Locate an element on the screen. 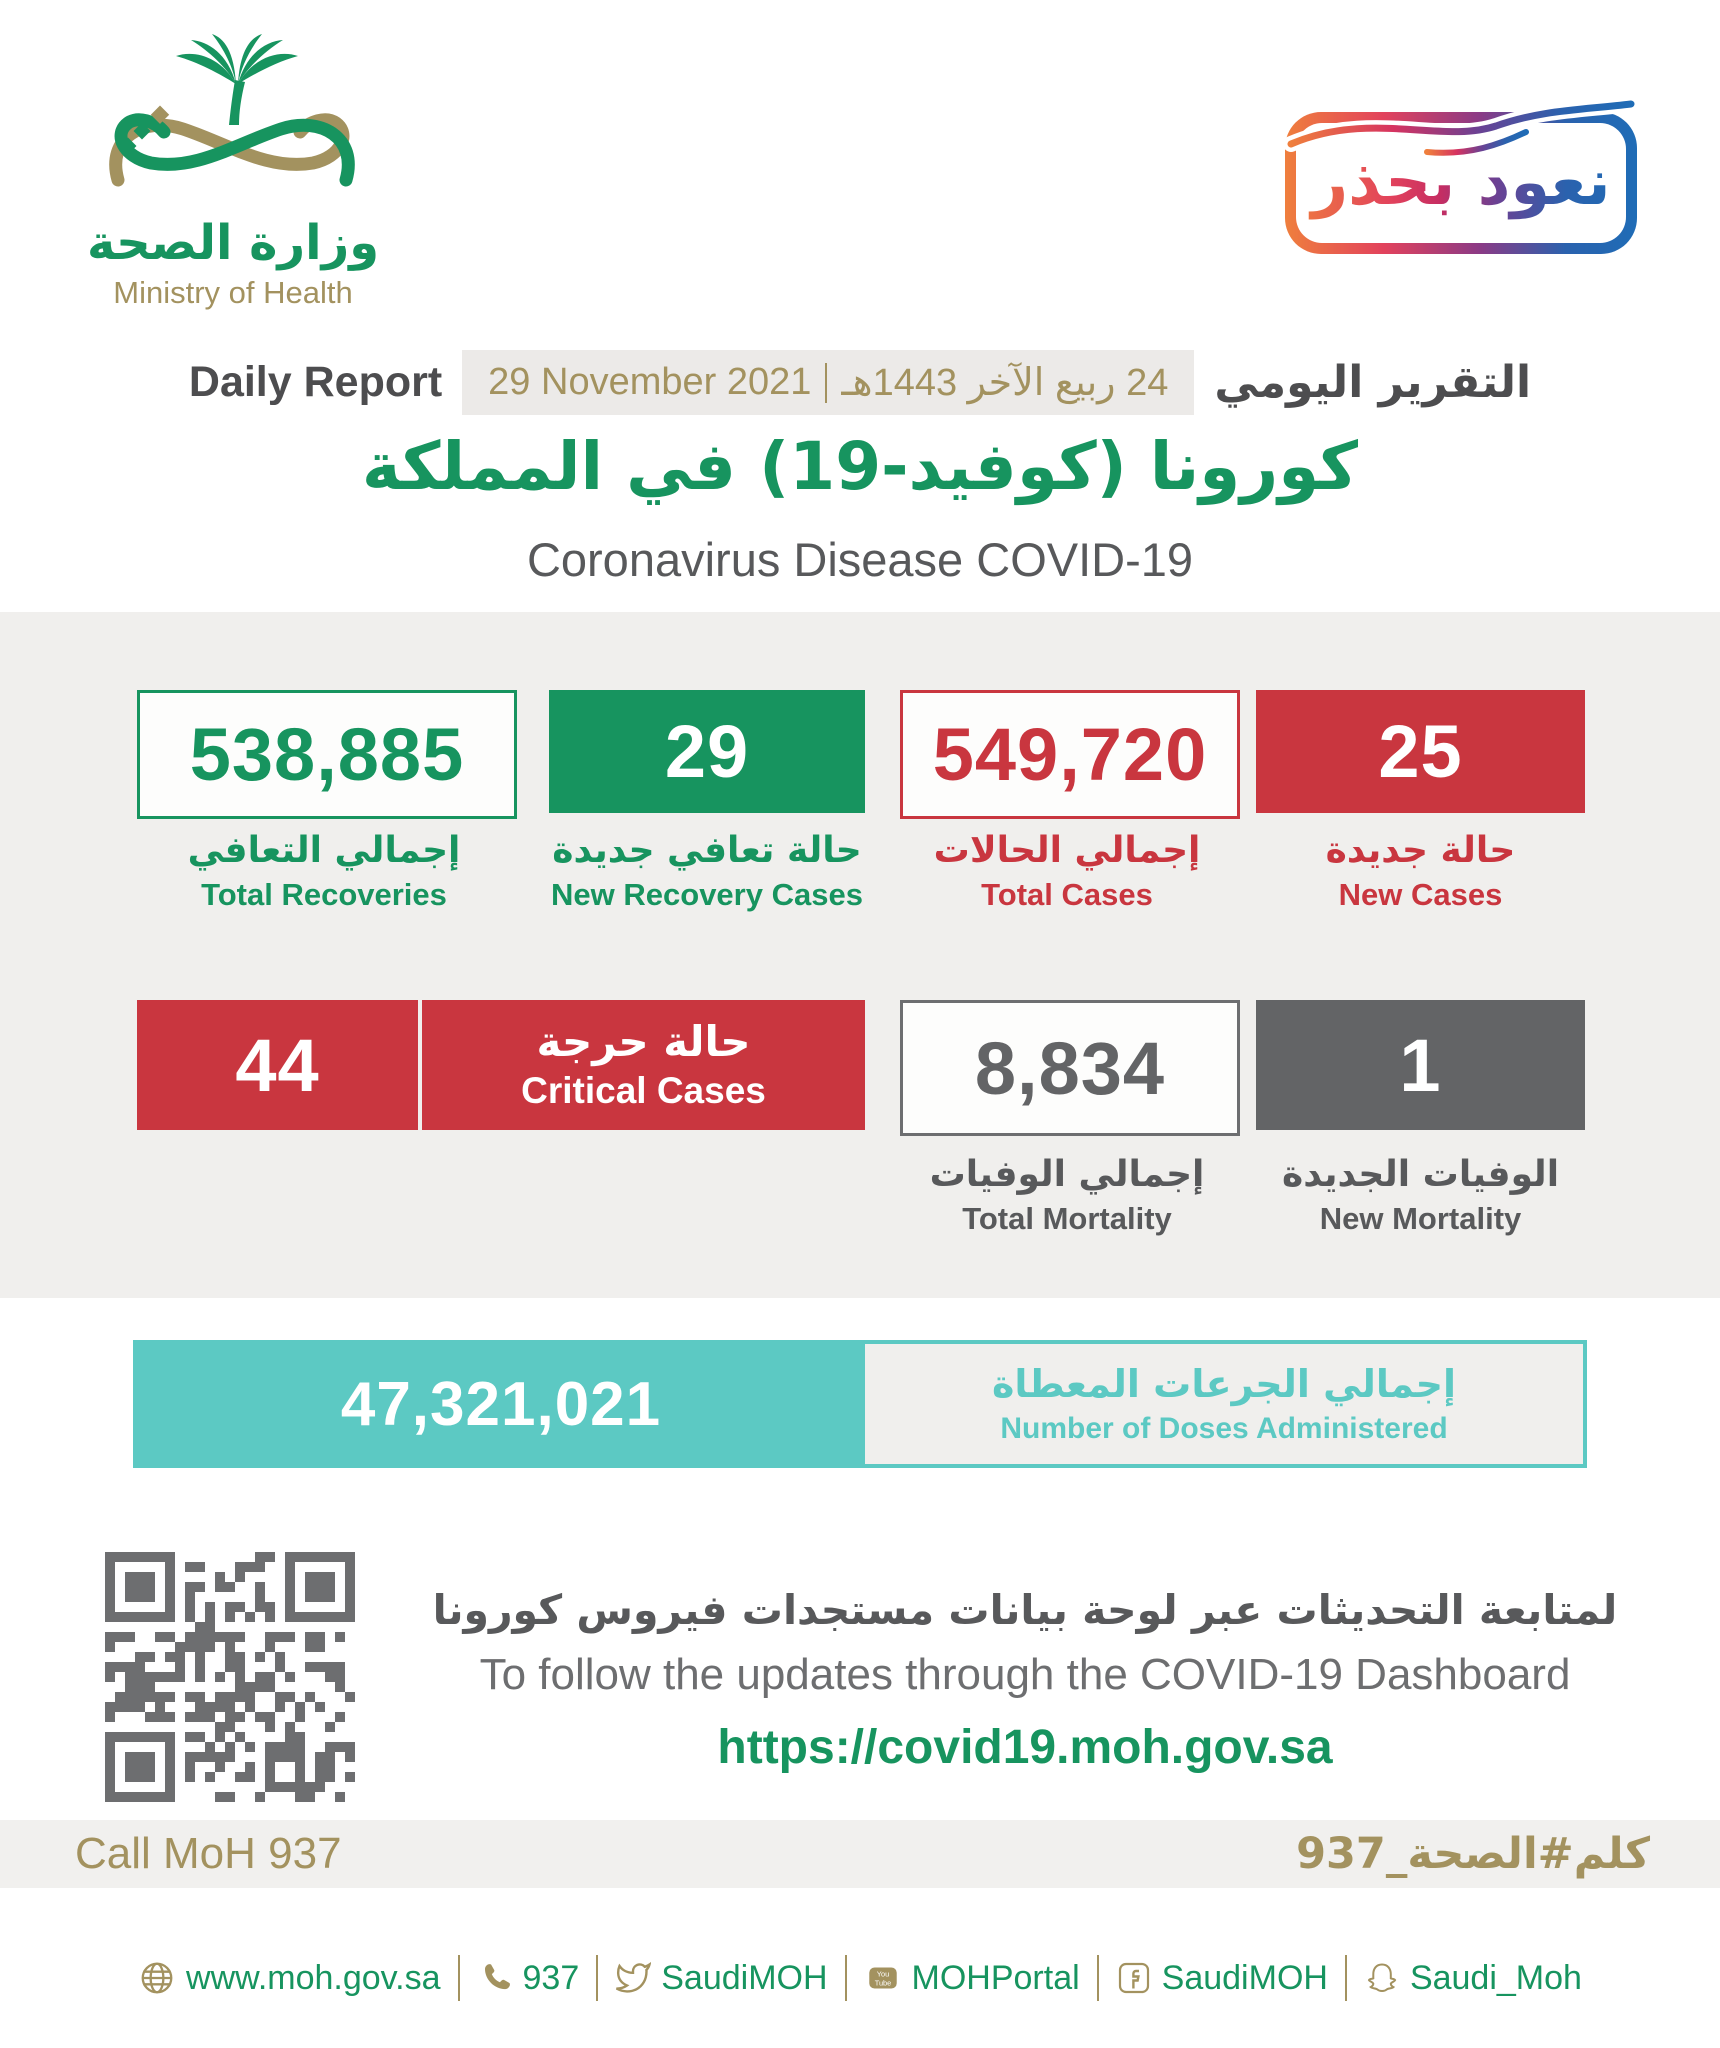 This screenshot has width=1720, height=2048. footer-item-phone: 937 is located at coordinates (528, 1978).